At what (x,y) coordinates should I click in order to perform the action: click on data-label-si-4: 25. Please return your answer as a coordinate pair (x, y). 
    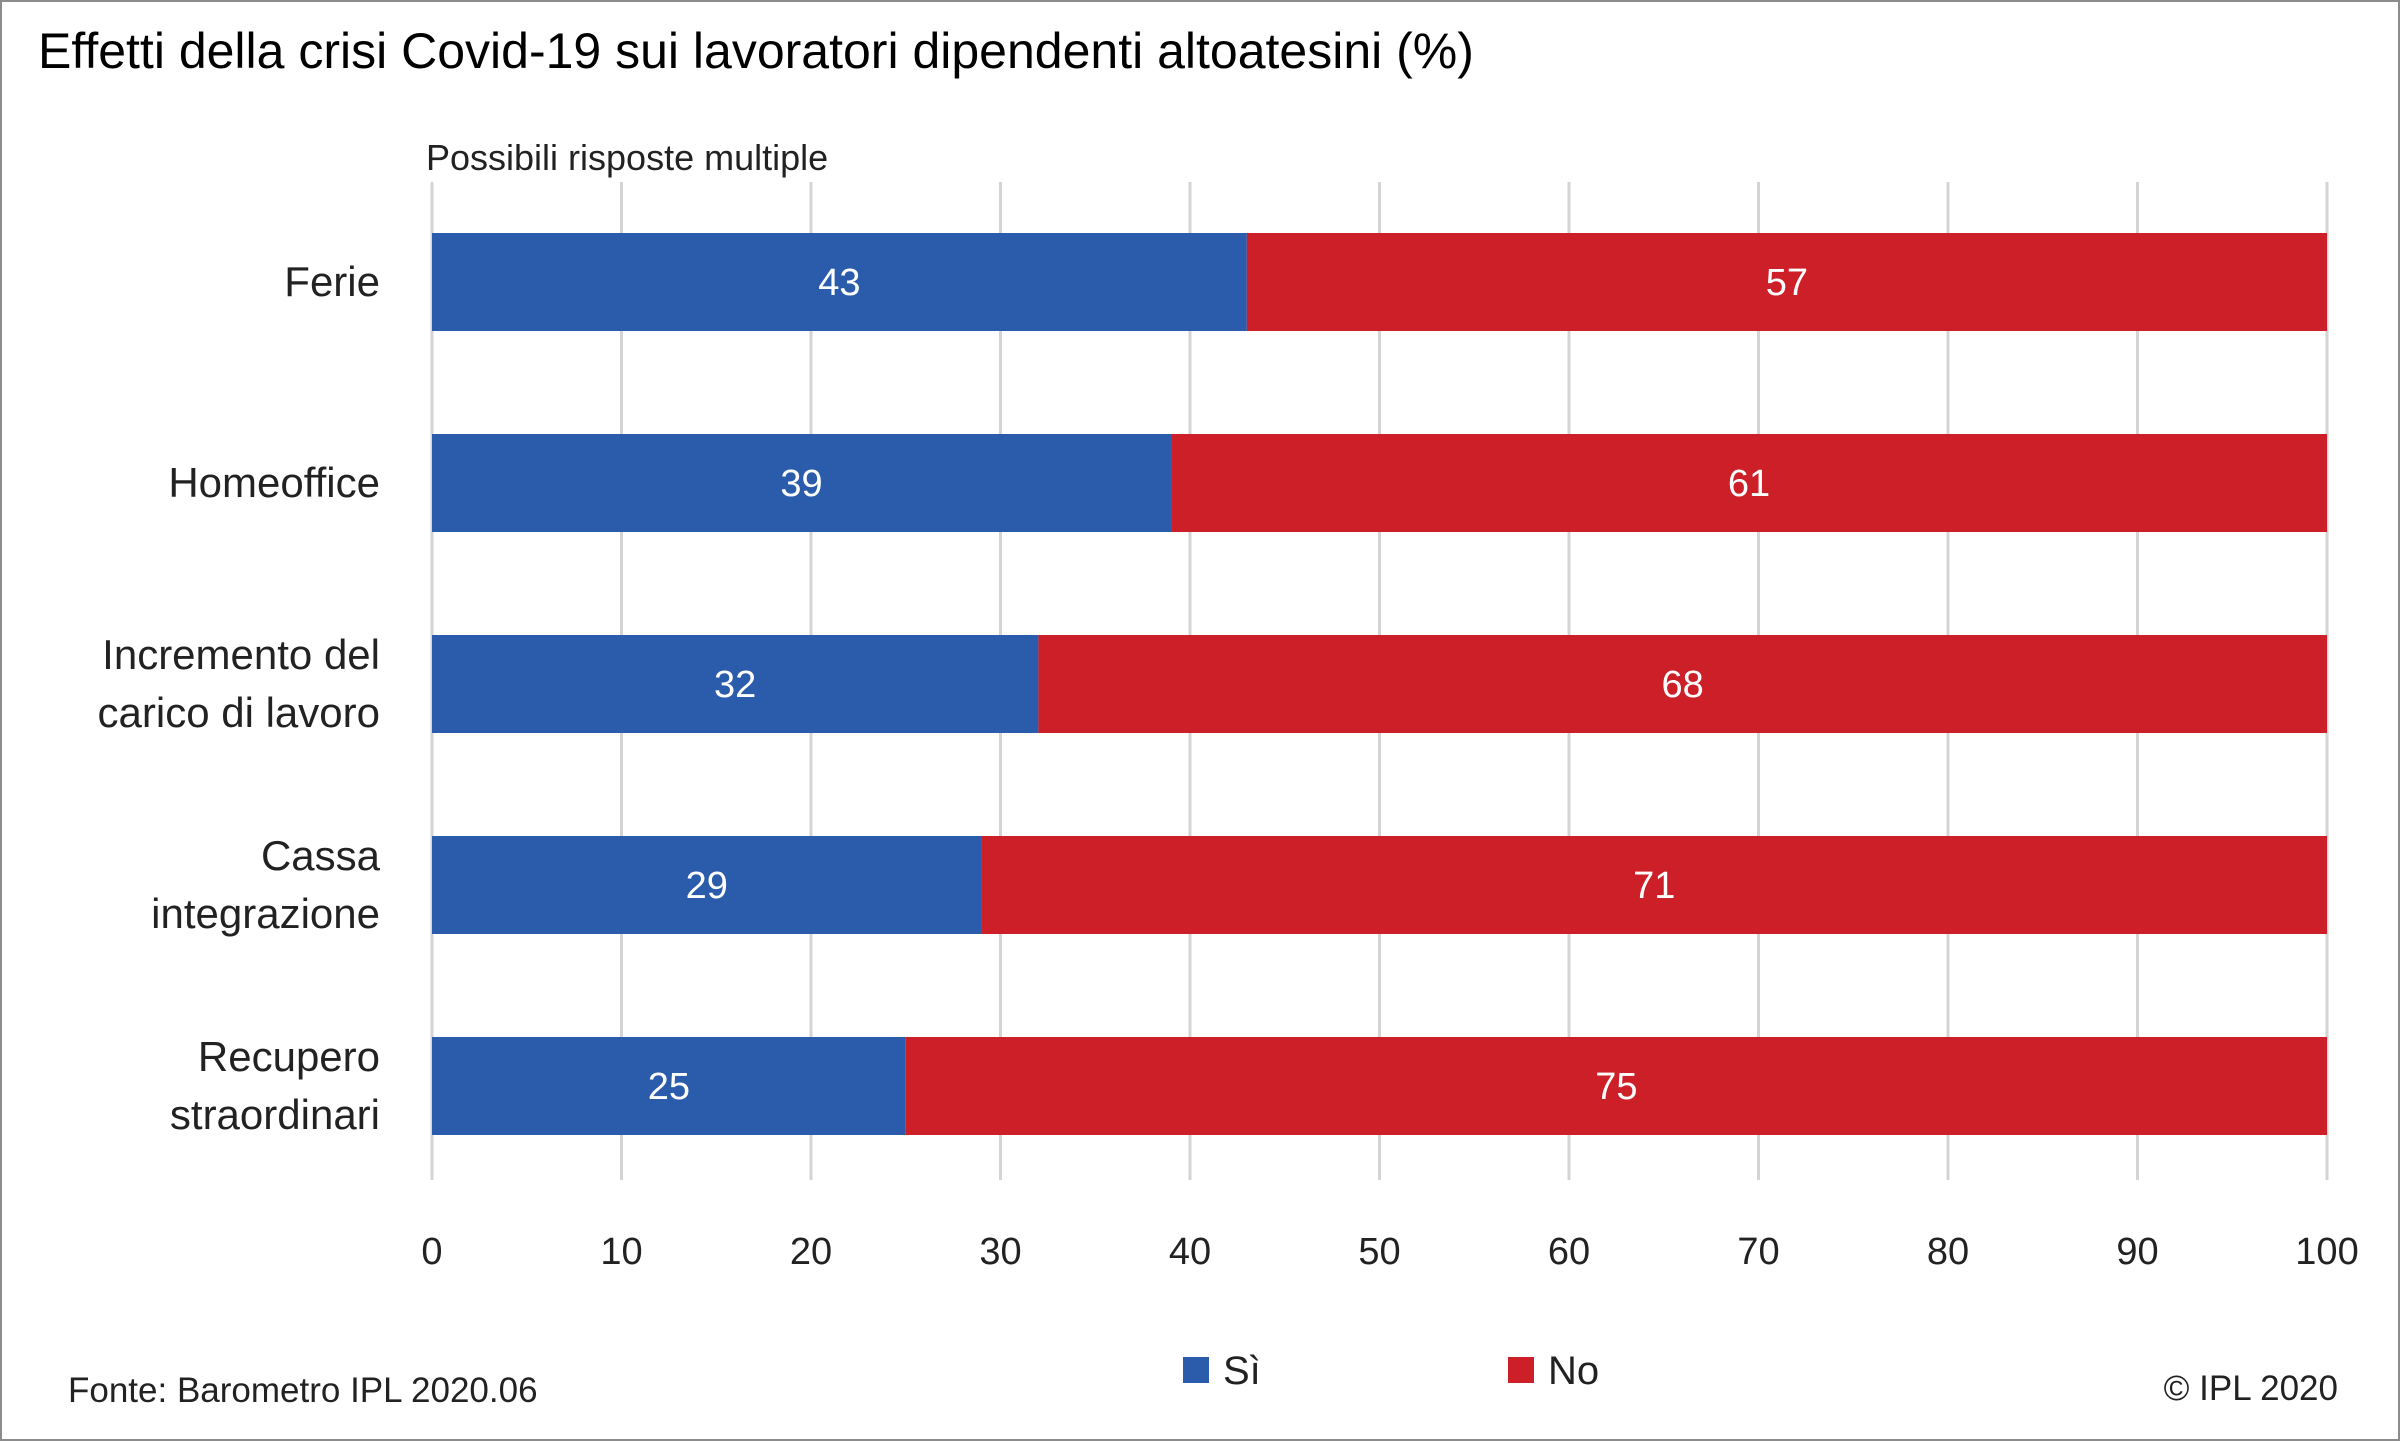
    Looking at the image, I should click on (669, 1087).